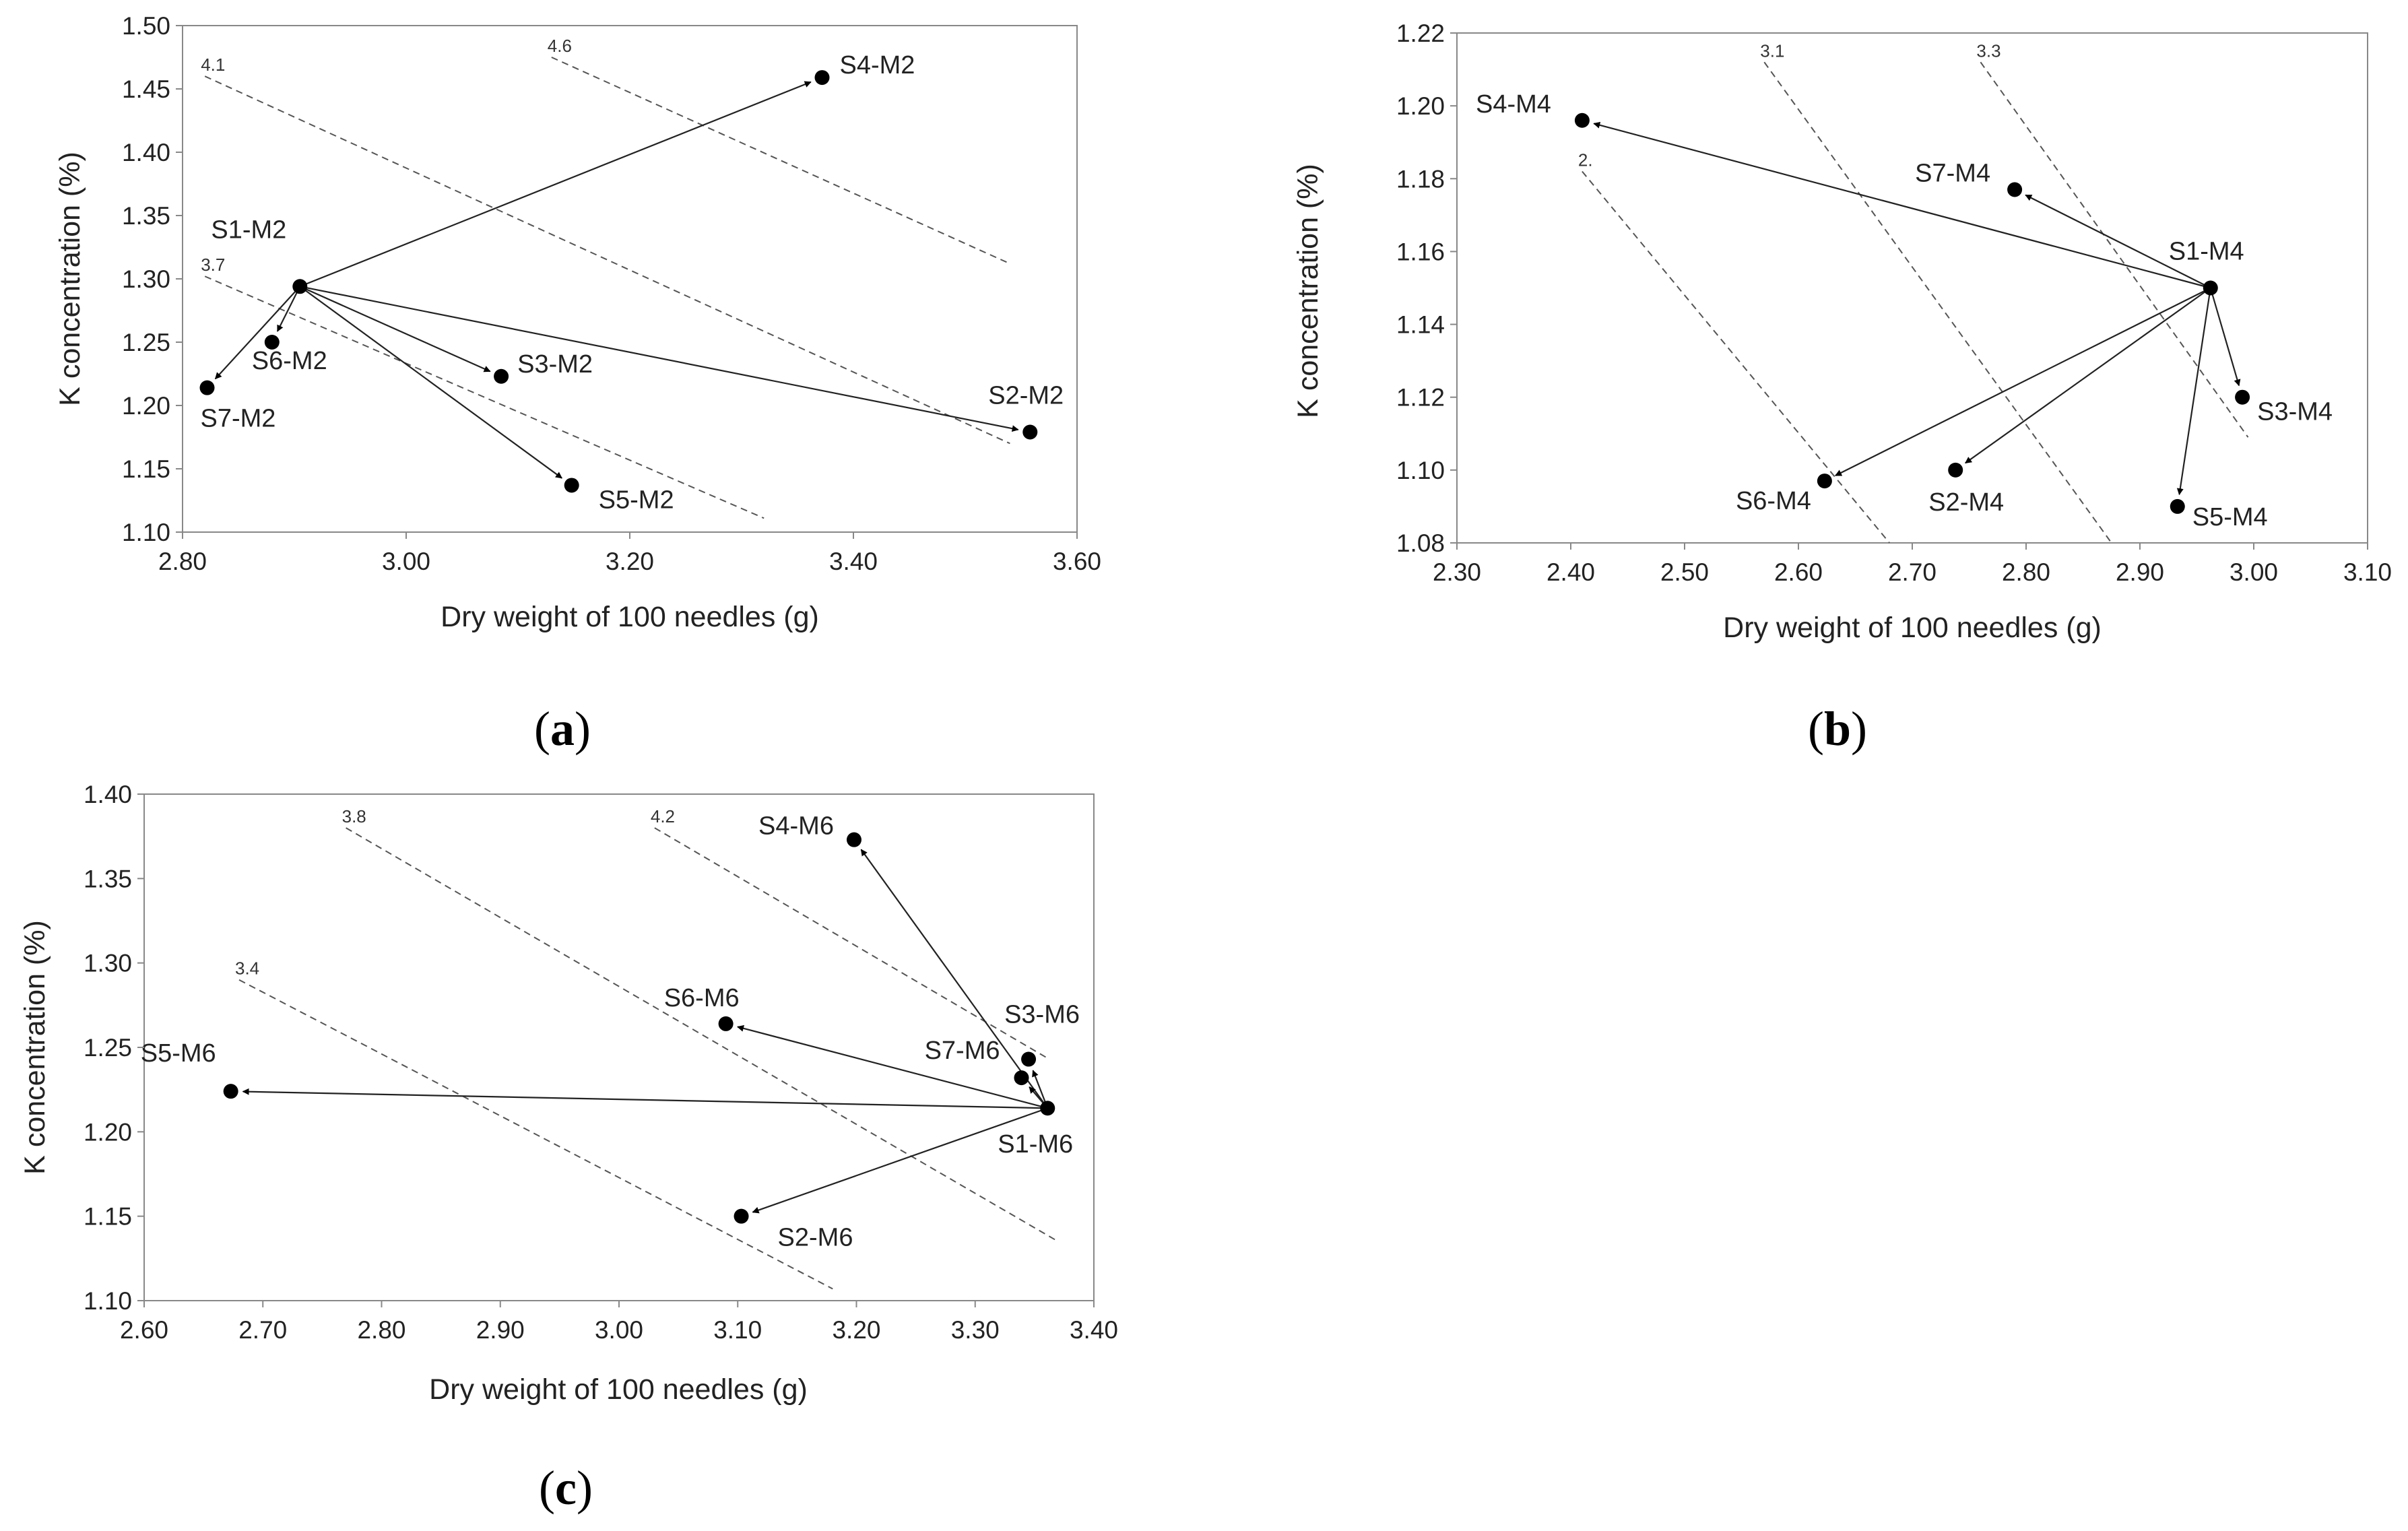 This screenshot has height=1531, width=2408. I want to click on y-tick-label: 1.08, so click(1420, 543).